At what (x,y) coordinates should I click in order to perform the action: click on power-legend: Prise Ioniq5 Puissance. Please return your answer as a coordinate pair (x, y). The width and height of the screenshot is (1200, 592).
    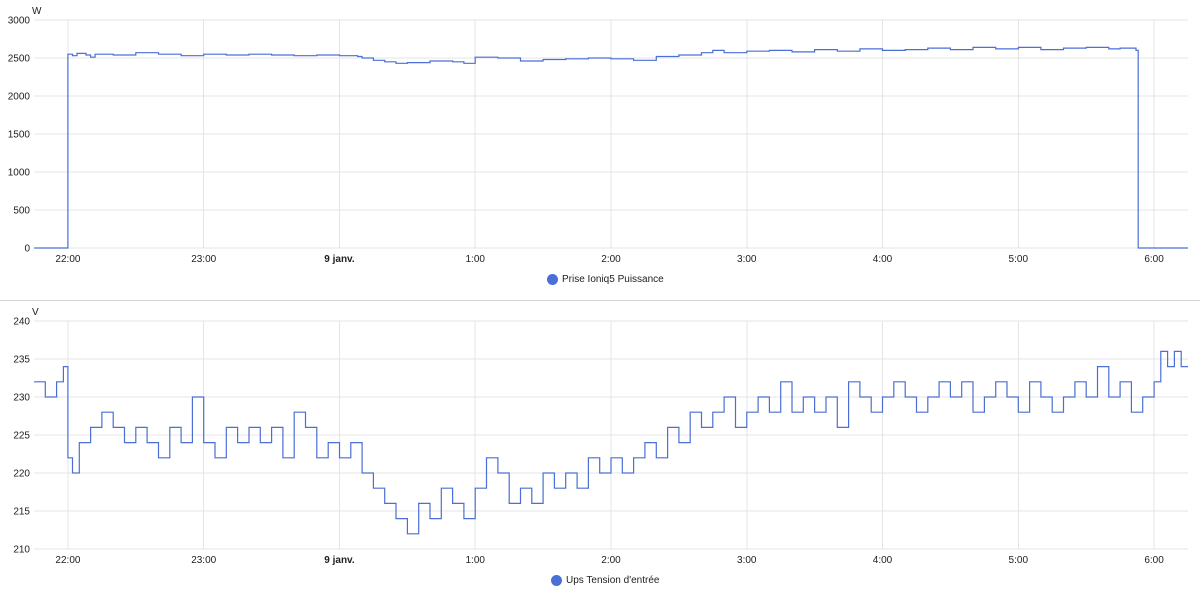
    Looking at the image, I should click on (605, 279).